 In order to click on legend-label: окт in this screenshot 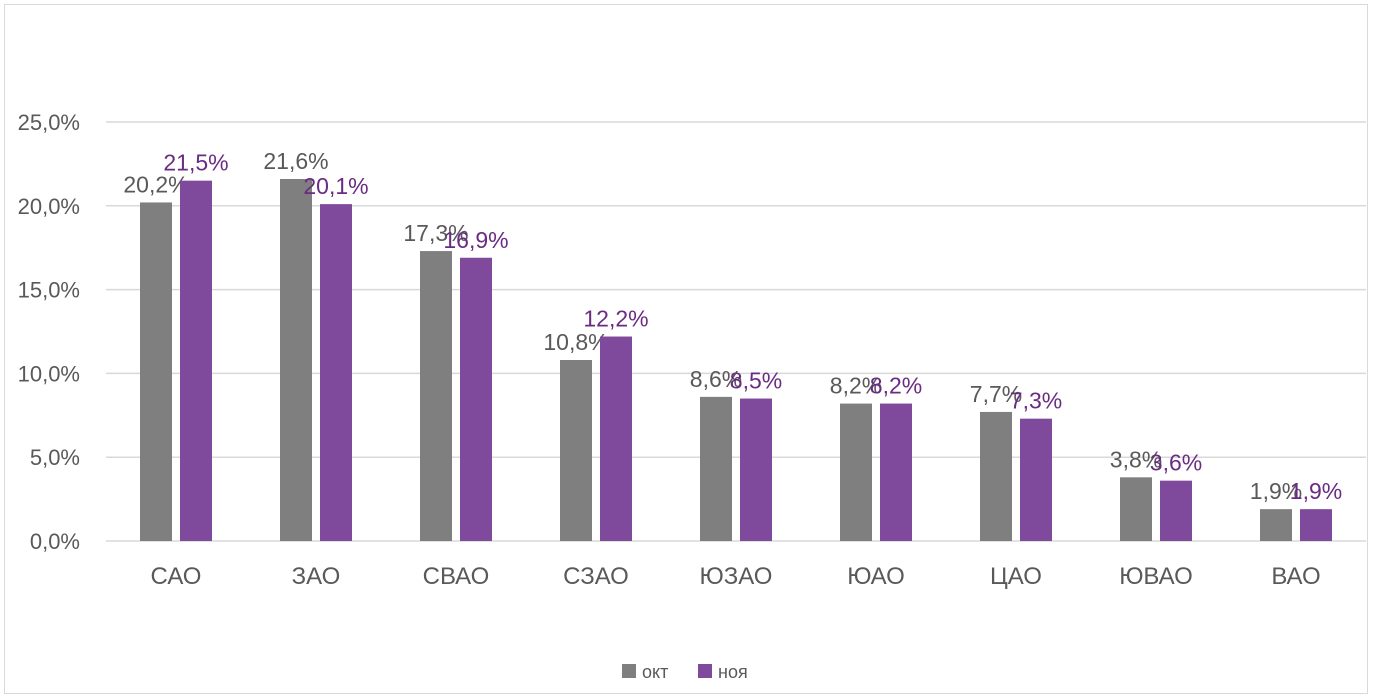, I will do `click(655, 672)`.